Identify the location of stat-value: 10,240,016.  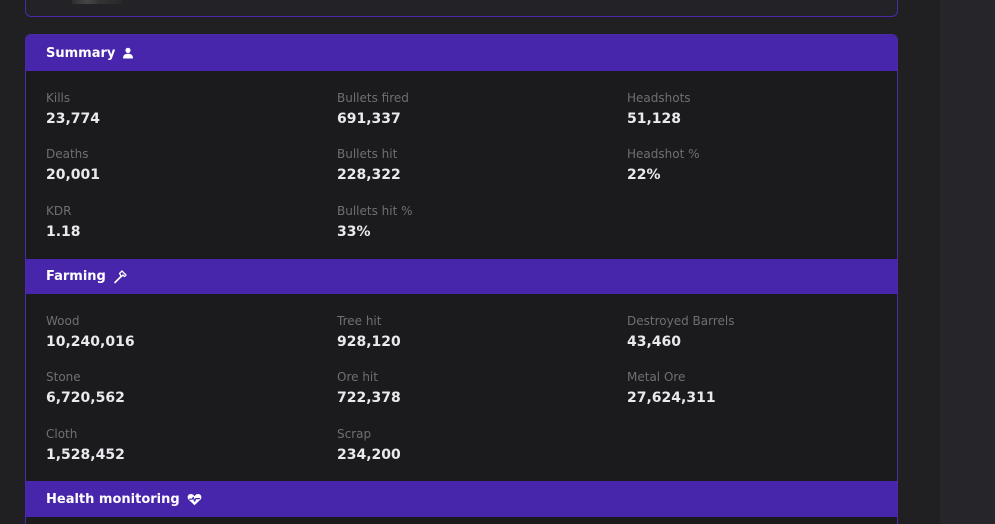
(90, 342).